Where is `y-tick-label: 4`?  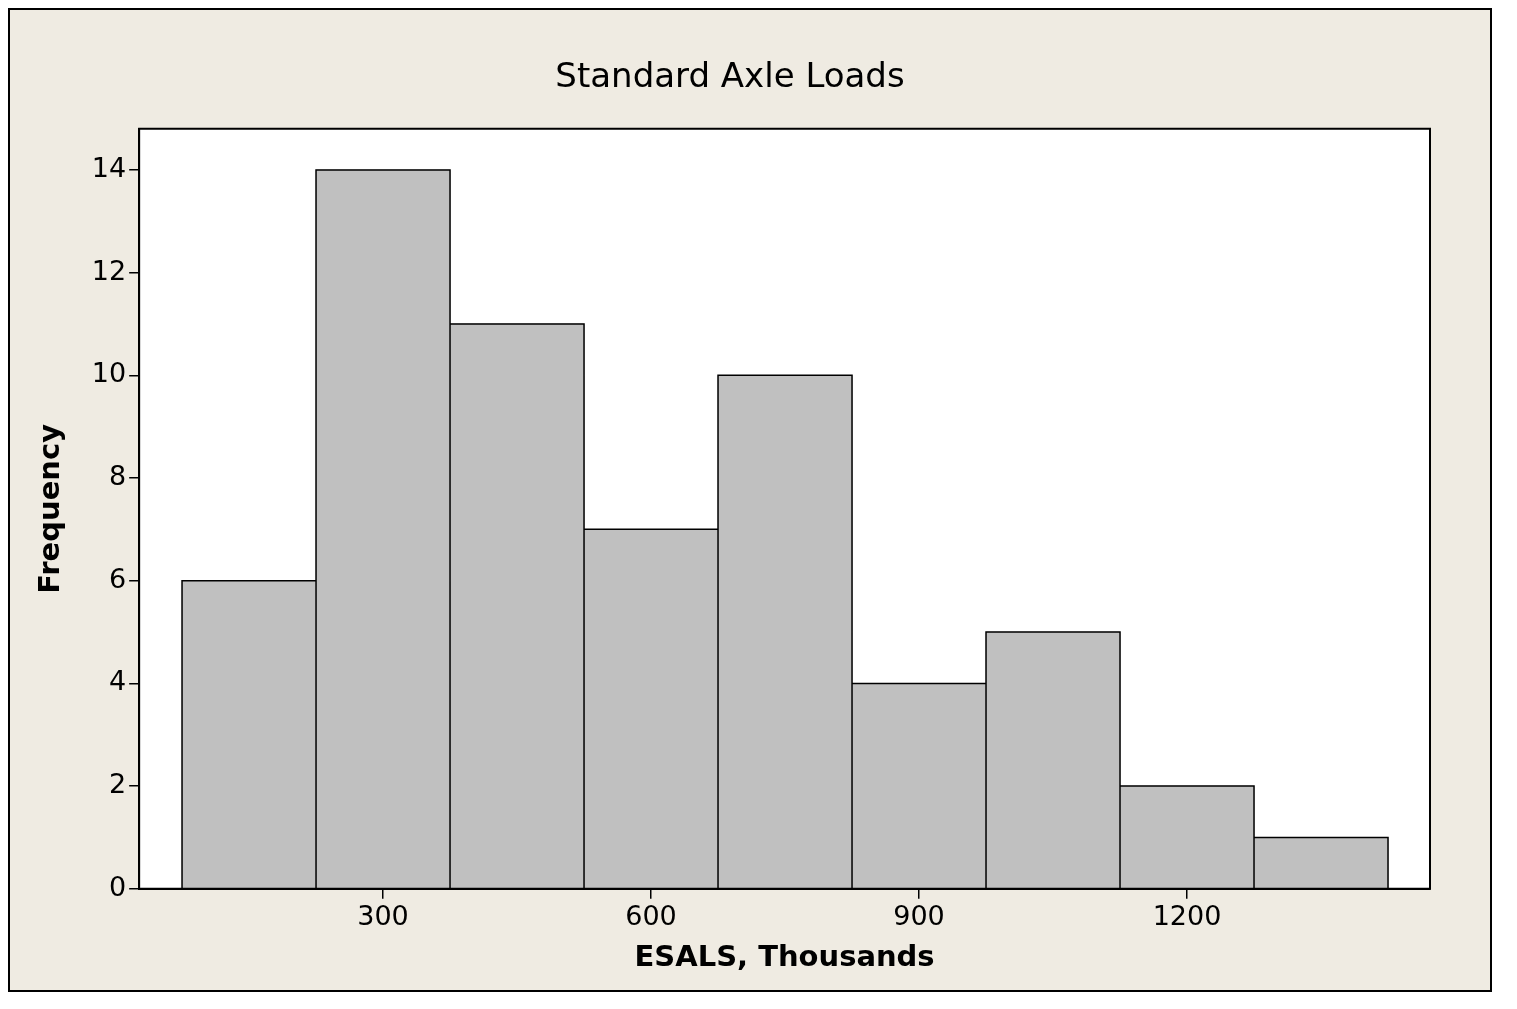 y-tick-label: 4 is located at coordinates (117, 681).